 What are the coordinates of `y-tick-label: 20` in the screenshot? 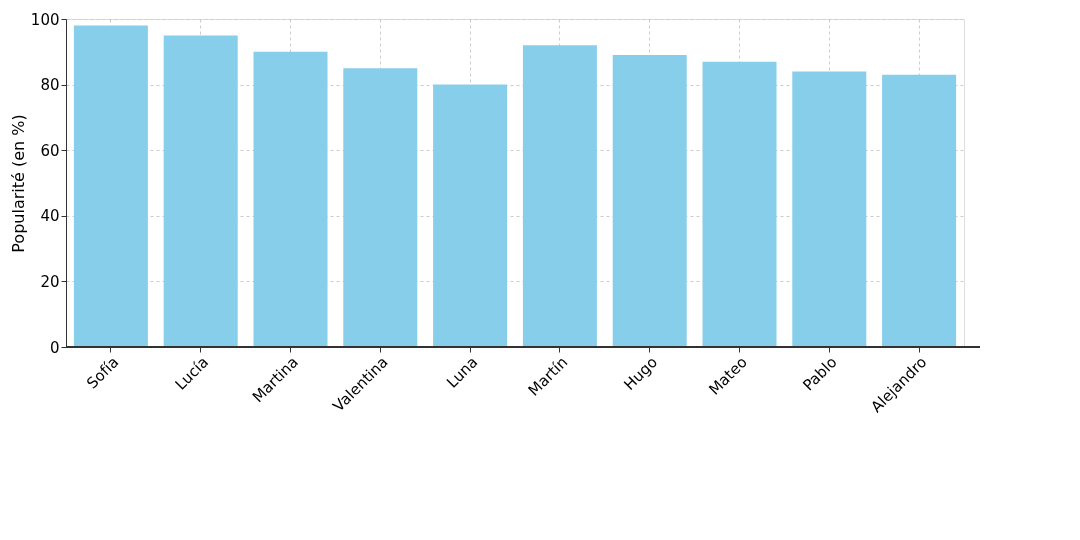 It's located at (50, 281).